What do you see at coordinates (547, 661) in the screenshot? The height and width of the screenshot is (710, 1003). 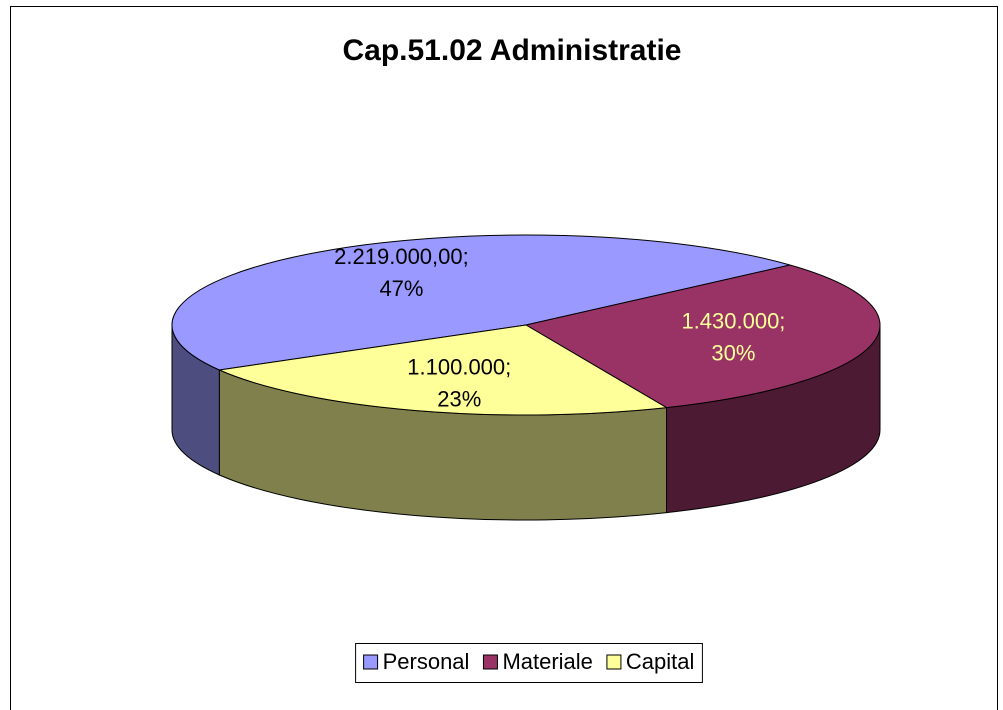 I see `legend-label: Materiale` at bounding box center [547, 661].